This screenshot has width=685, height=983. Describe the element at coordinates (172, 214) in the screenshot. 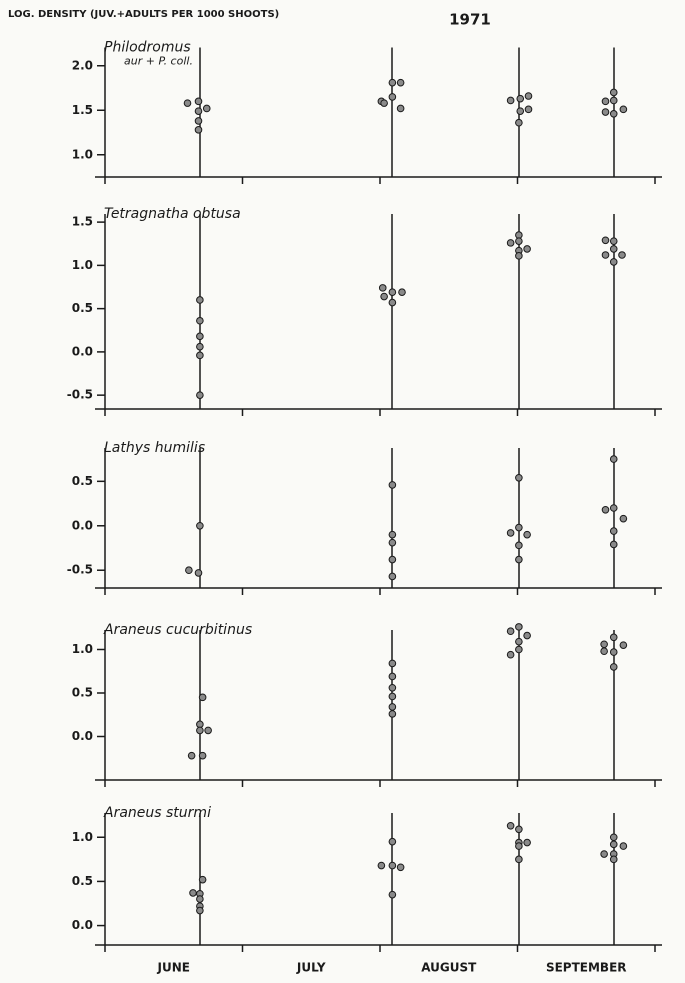

I see `panel-title: Tetragnatha obtusa` at that location.